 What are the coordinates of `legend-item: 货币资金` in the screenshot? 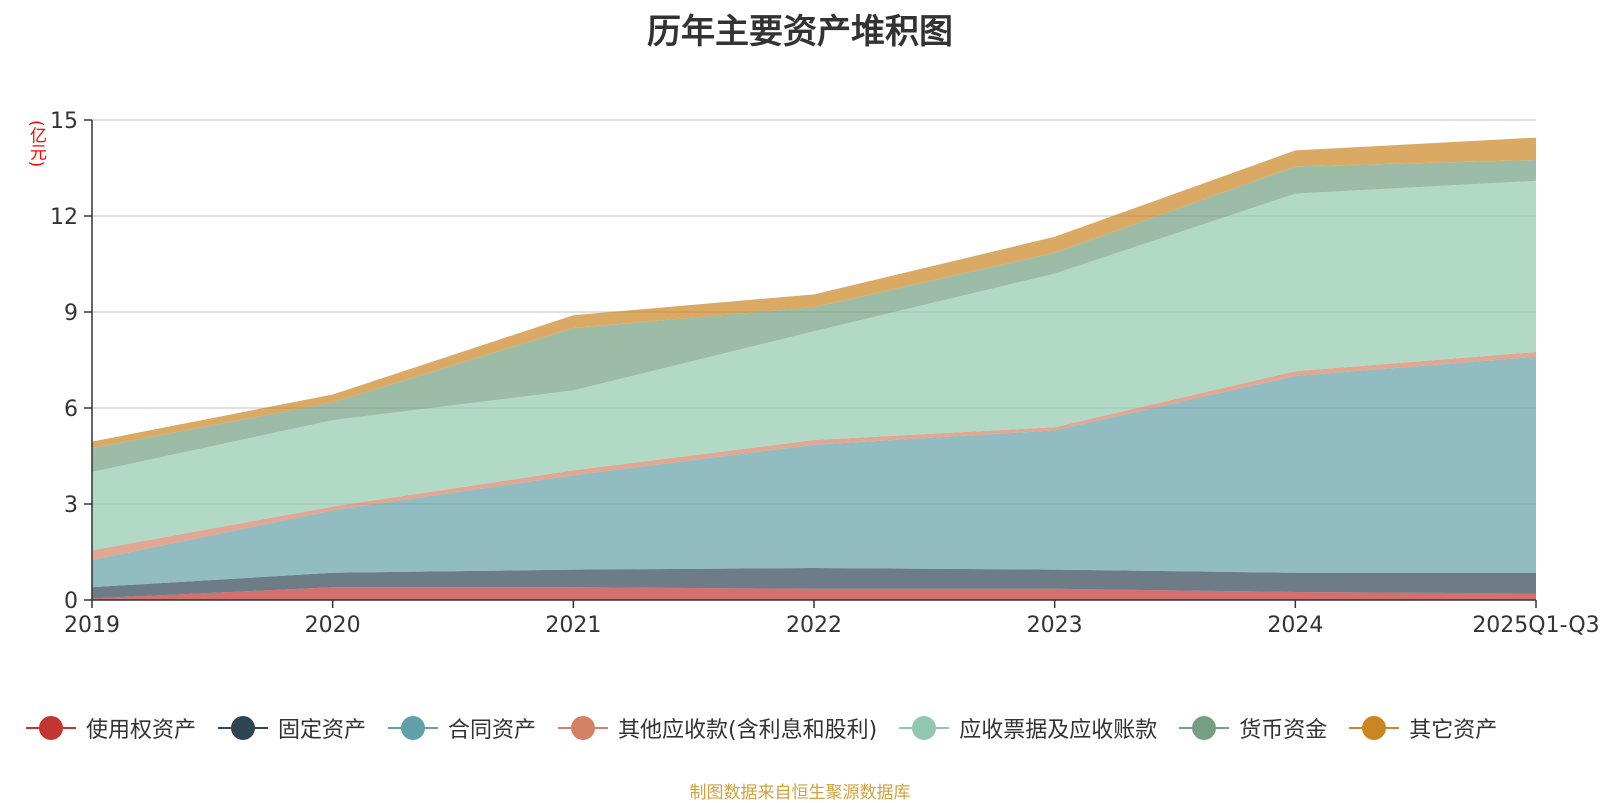 It's located at (1253, 728).